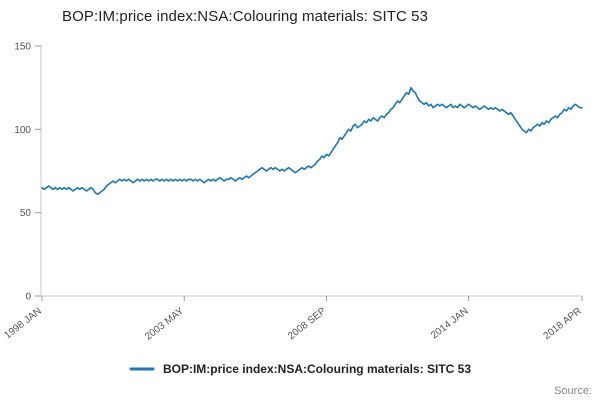 This screenshot has height=400, width=600. I want to click on x-axis-tick-label: 2008 SEP, so click(307, 324).